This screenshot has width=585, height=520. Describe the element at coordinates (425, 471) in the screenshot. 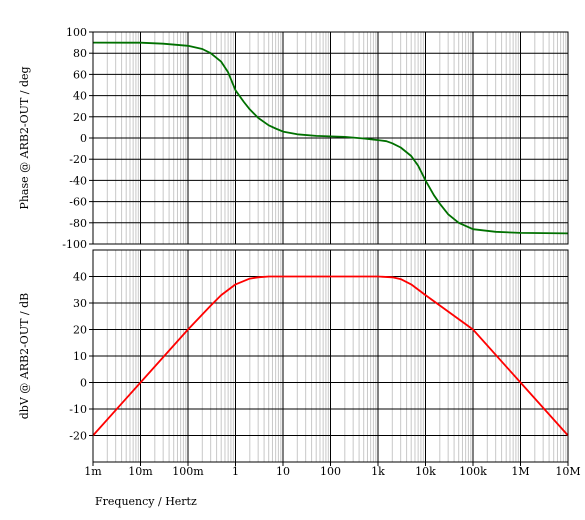

I see `x-tick-label: 10k` at that location.